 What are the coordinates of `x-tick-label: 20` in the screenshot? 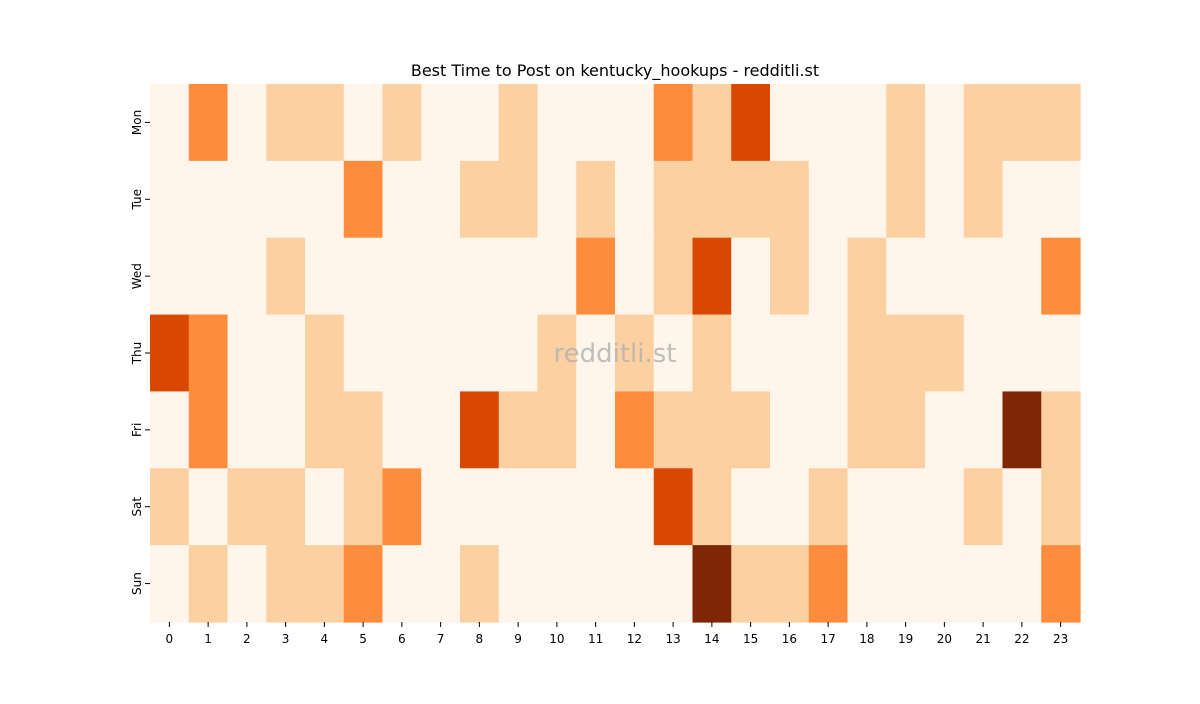 It's located at (944, 639).